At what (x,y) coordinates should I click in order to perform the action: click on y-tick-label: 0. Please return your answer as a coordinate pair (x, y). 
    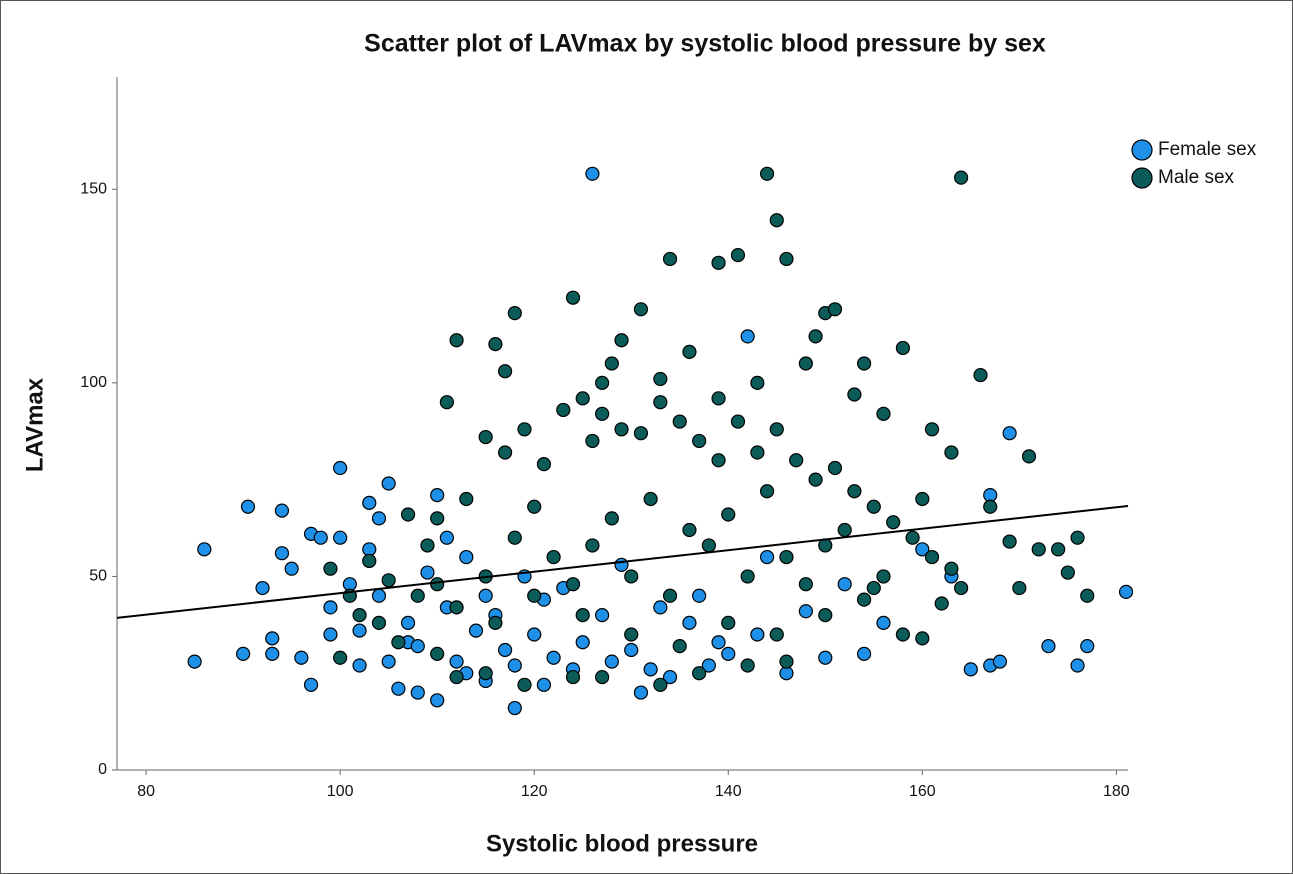
    Looking at the image, I should click on (102, 769).